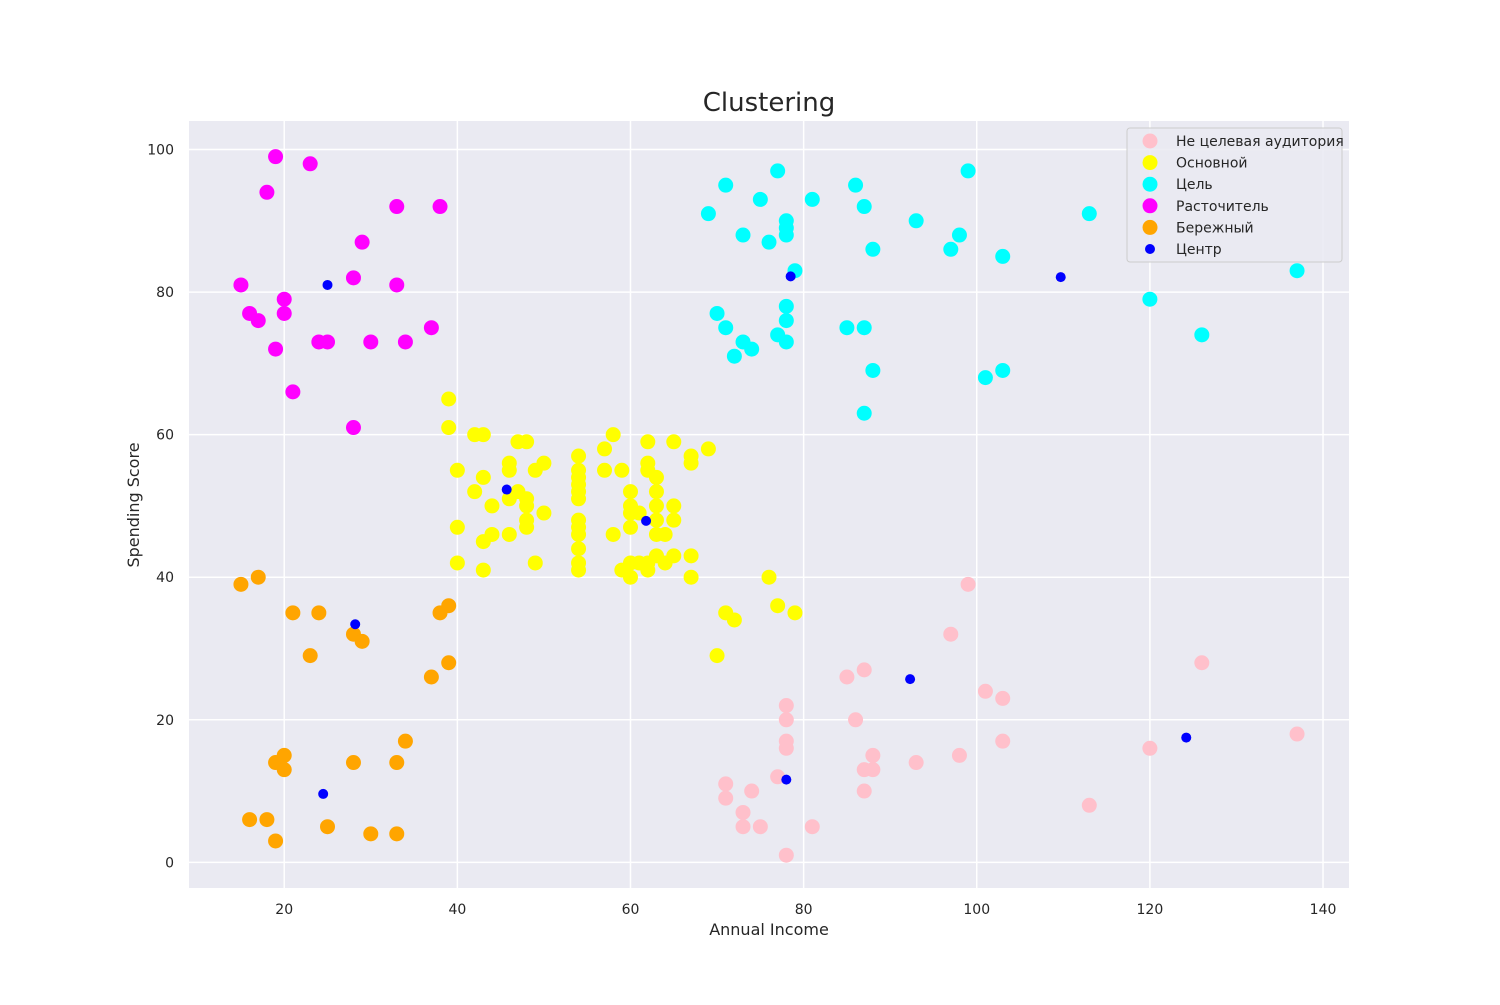  Describe the element at coordinates (1199, 250) in the screenshot. I see `legend-label: Центр` at that location.